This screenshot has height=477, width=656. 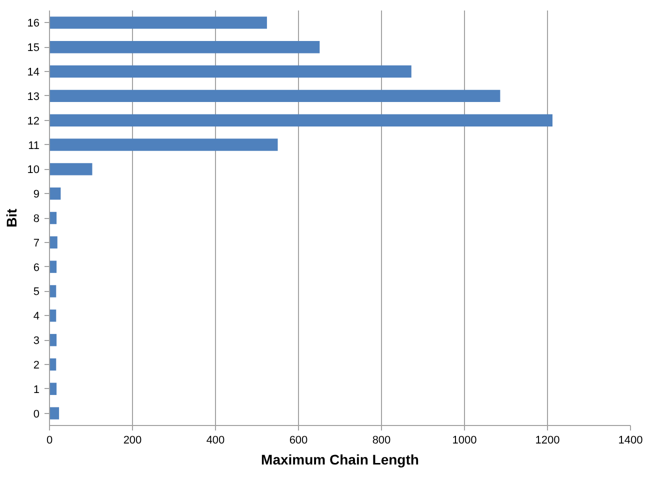 What do you see at coordinates (36, 316) in the screenshot?
I see `y-tick-label: 4` at bounding box center [36, 316].